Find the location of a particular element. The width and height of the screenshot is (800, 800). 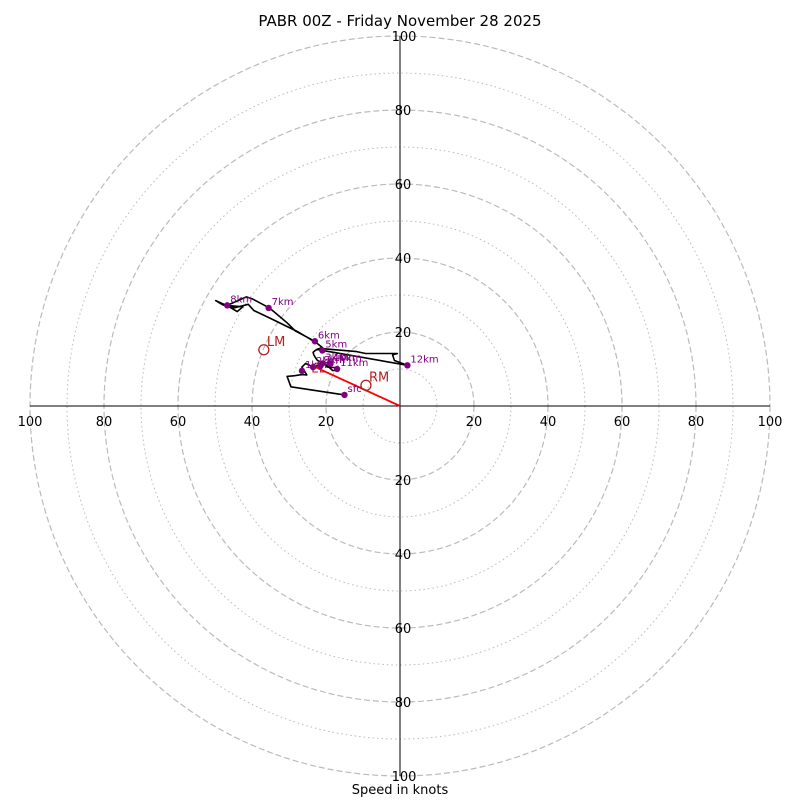

height-label-6km: 6km is located at coordinates (329, 335).